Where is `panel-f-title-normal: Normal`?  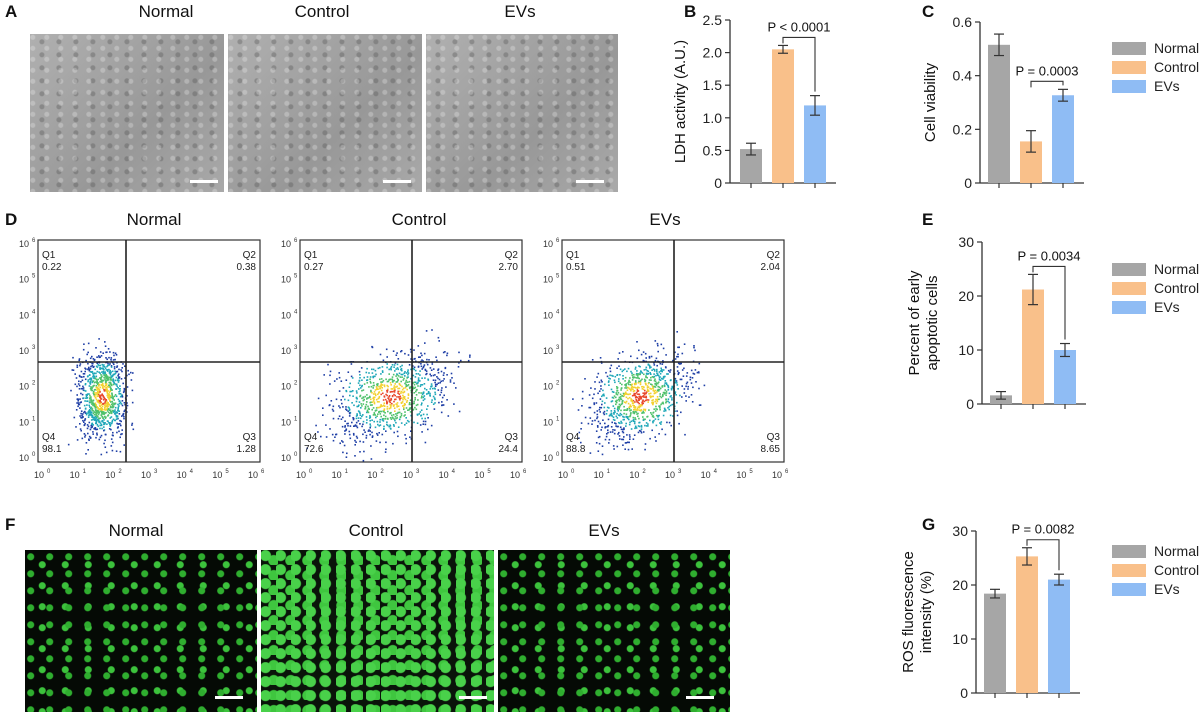
panel-f-title-normal: Normal is located at coordinates (136, 530).